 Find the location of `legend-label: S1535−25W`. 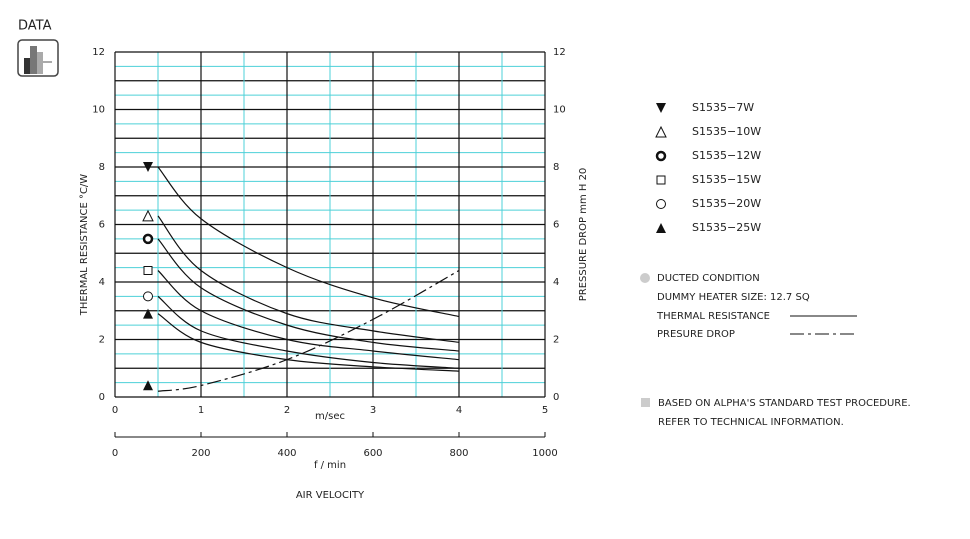

legend-label: S1535−25W is located at coordinates (726, 227).